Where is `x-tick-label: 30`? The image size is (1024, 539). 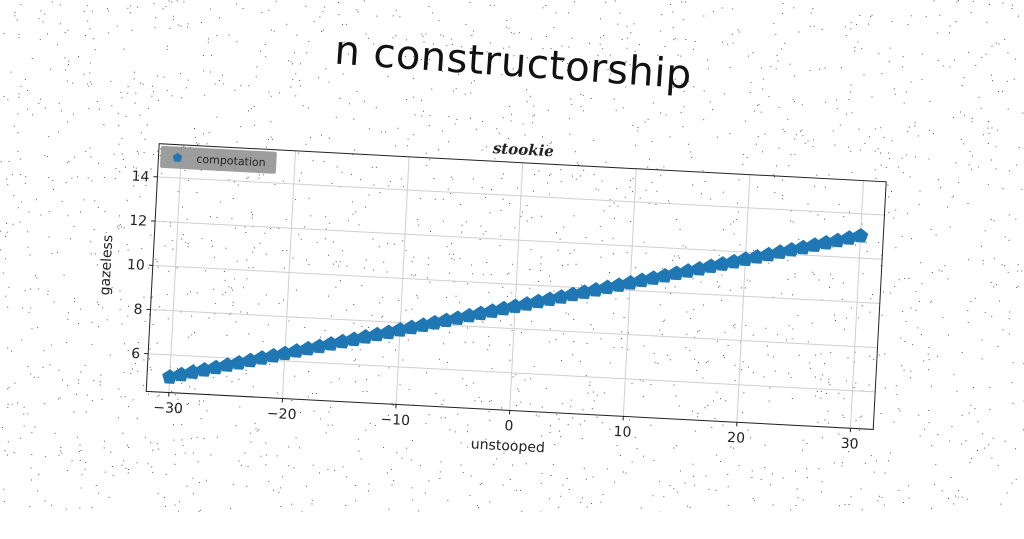 x-tick-label: 30 is located at coordinates (849, 444).